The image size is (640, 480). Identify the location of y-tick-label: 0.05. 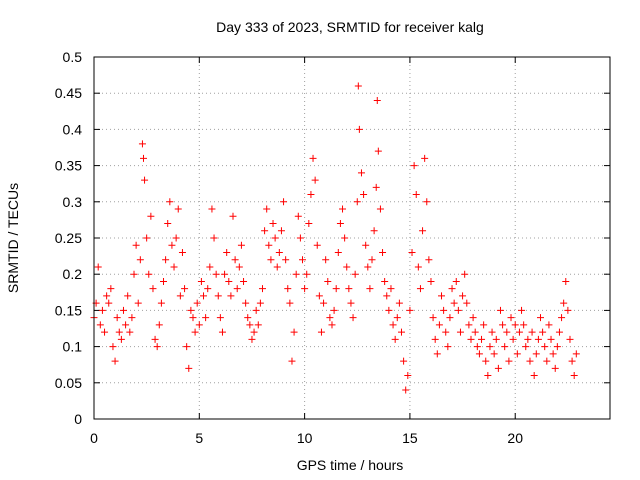
(68, 383).